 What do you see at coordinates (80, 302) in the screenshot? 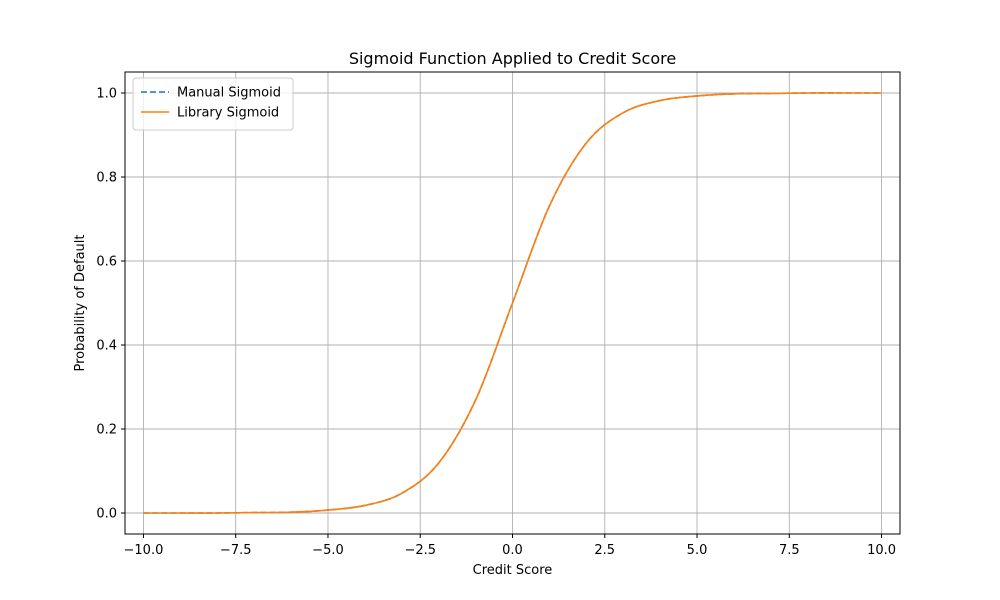
I see `y-axis-label: Probability of Default` at bounding box center [80, 302].